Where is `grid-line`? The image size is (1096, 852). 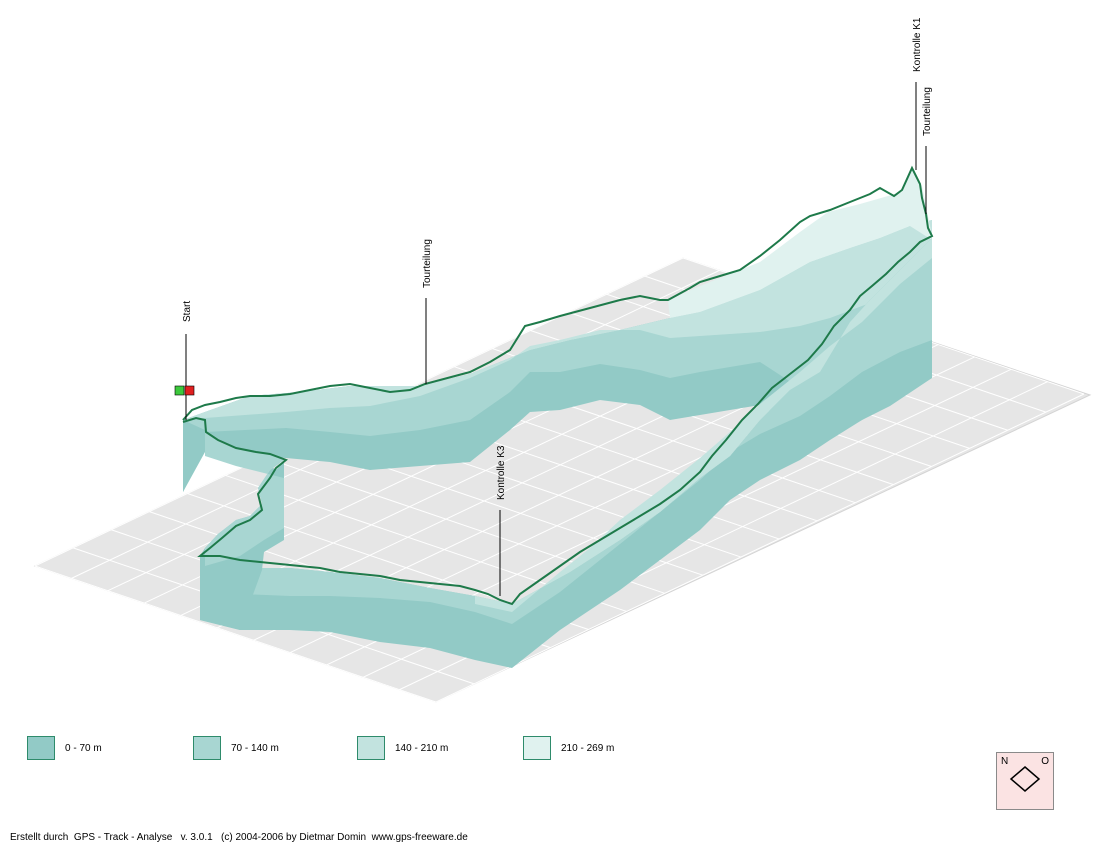
grid-line is located at coordinates (235, 634).